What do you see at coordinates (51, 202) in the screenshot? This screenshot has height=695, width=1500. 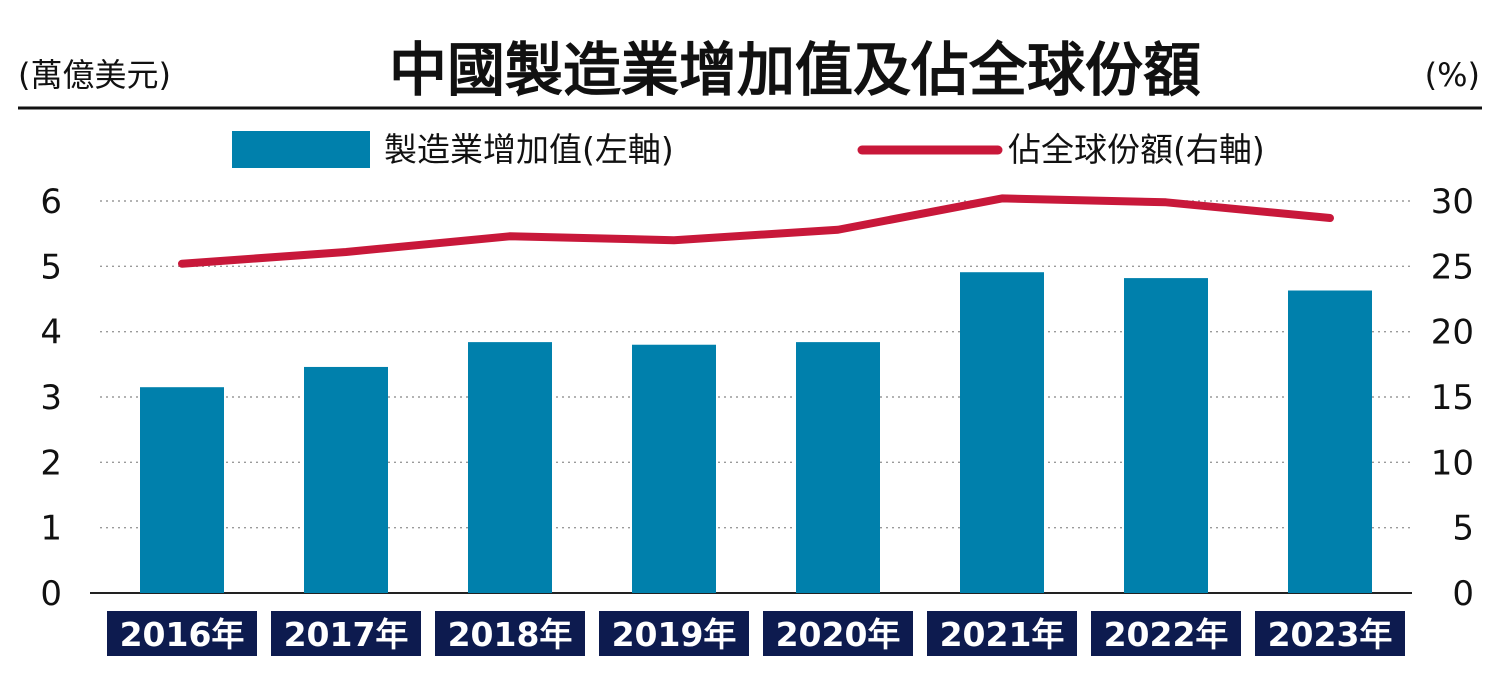 I see `left-tick-label: 6` at bounding box center [51, 202].